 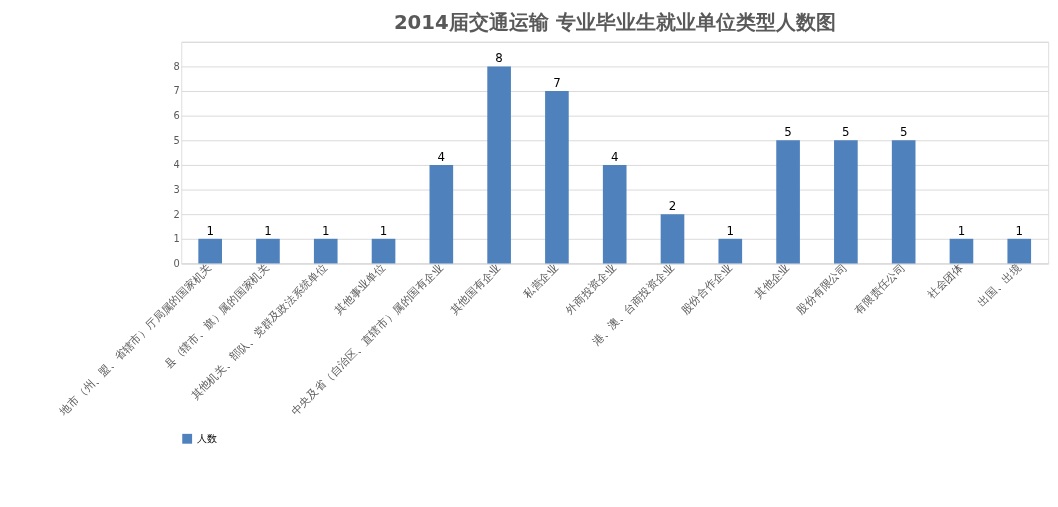 I want to click on data-label: 2, so click(x=672, y=206).